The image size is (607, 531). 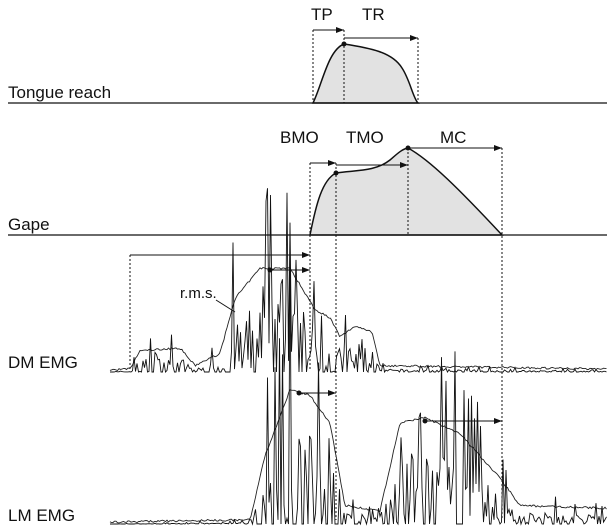 What do you see at coordinates (299, 137) in the screenshot?
I see `phase-label: BMO` at bounding box center [299, 137].